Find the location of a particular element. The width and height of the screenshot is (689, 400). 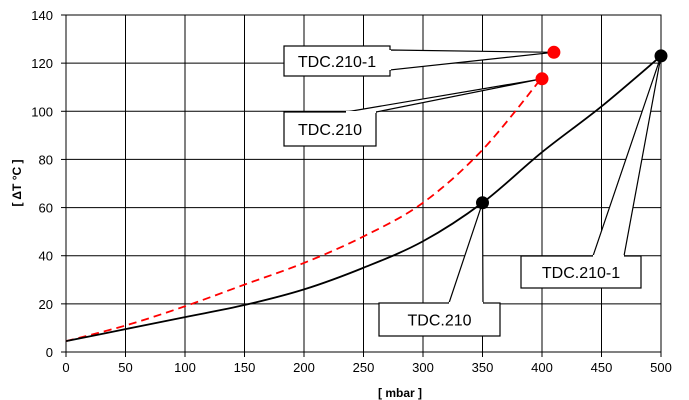

x-tick-label: 150 is located at coordinates (245, 367).